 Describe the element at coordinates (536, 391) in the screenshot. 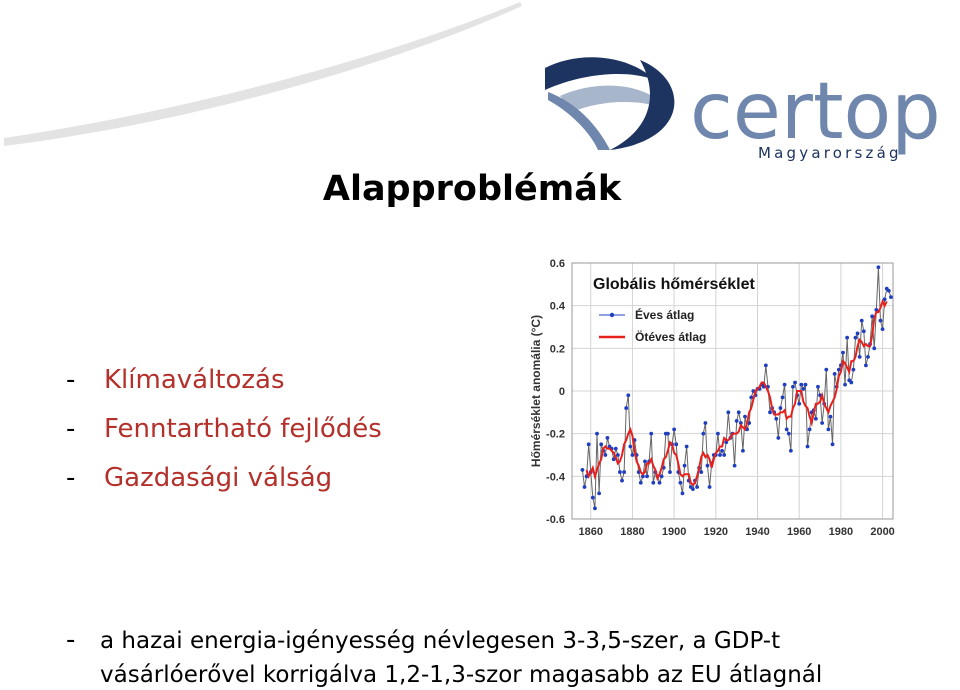

I see `y-axis-label: Hőmérséklet anomália (°C)` at that location.